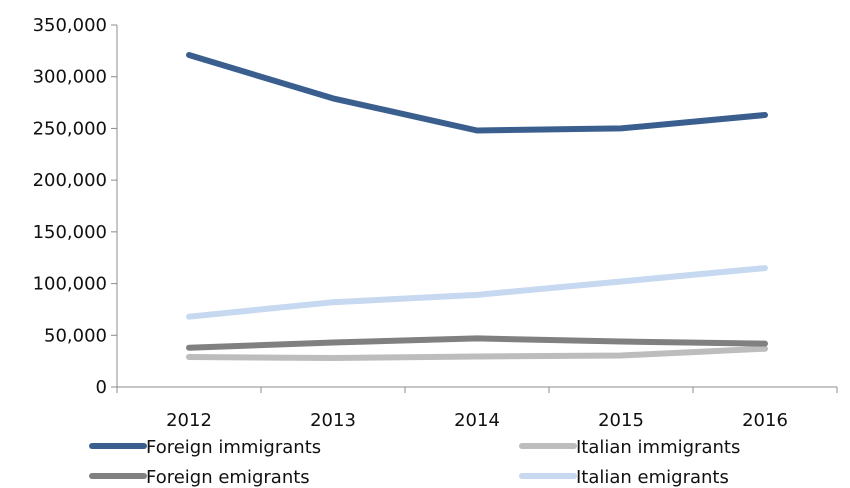  What do you see at coordinates (477, 408) in the screenshot?
I see `x-axis: 2012 2013 2014 2015 2016` at bounding box center [477, 408].